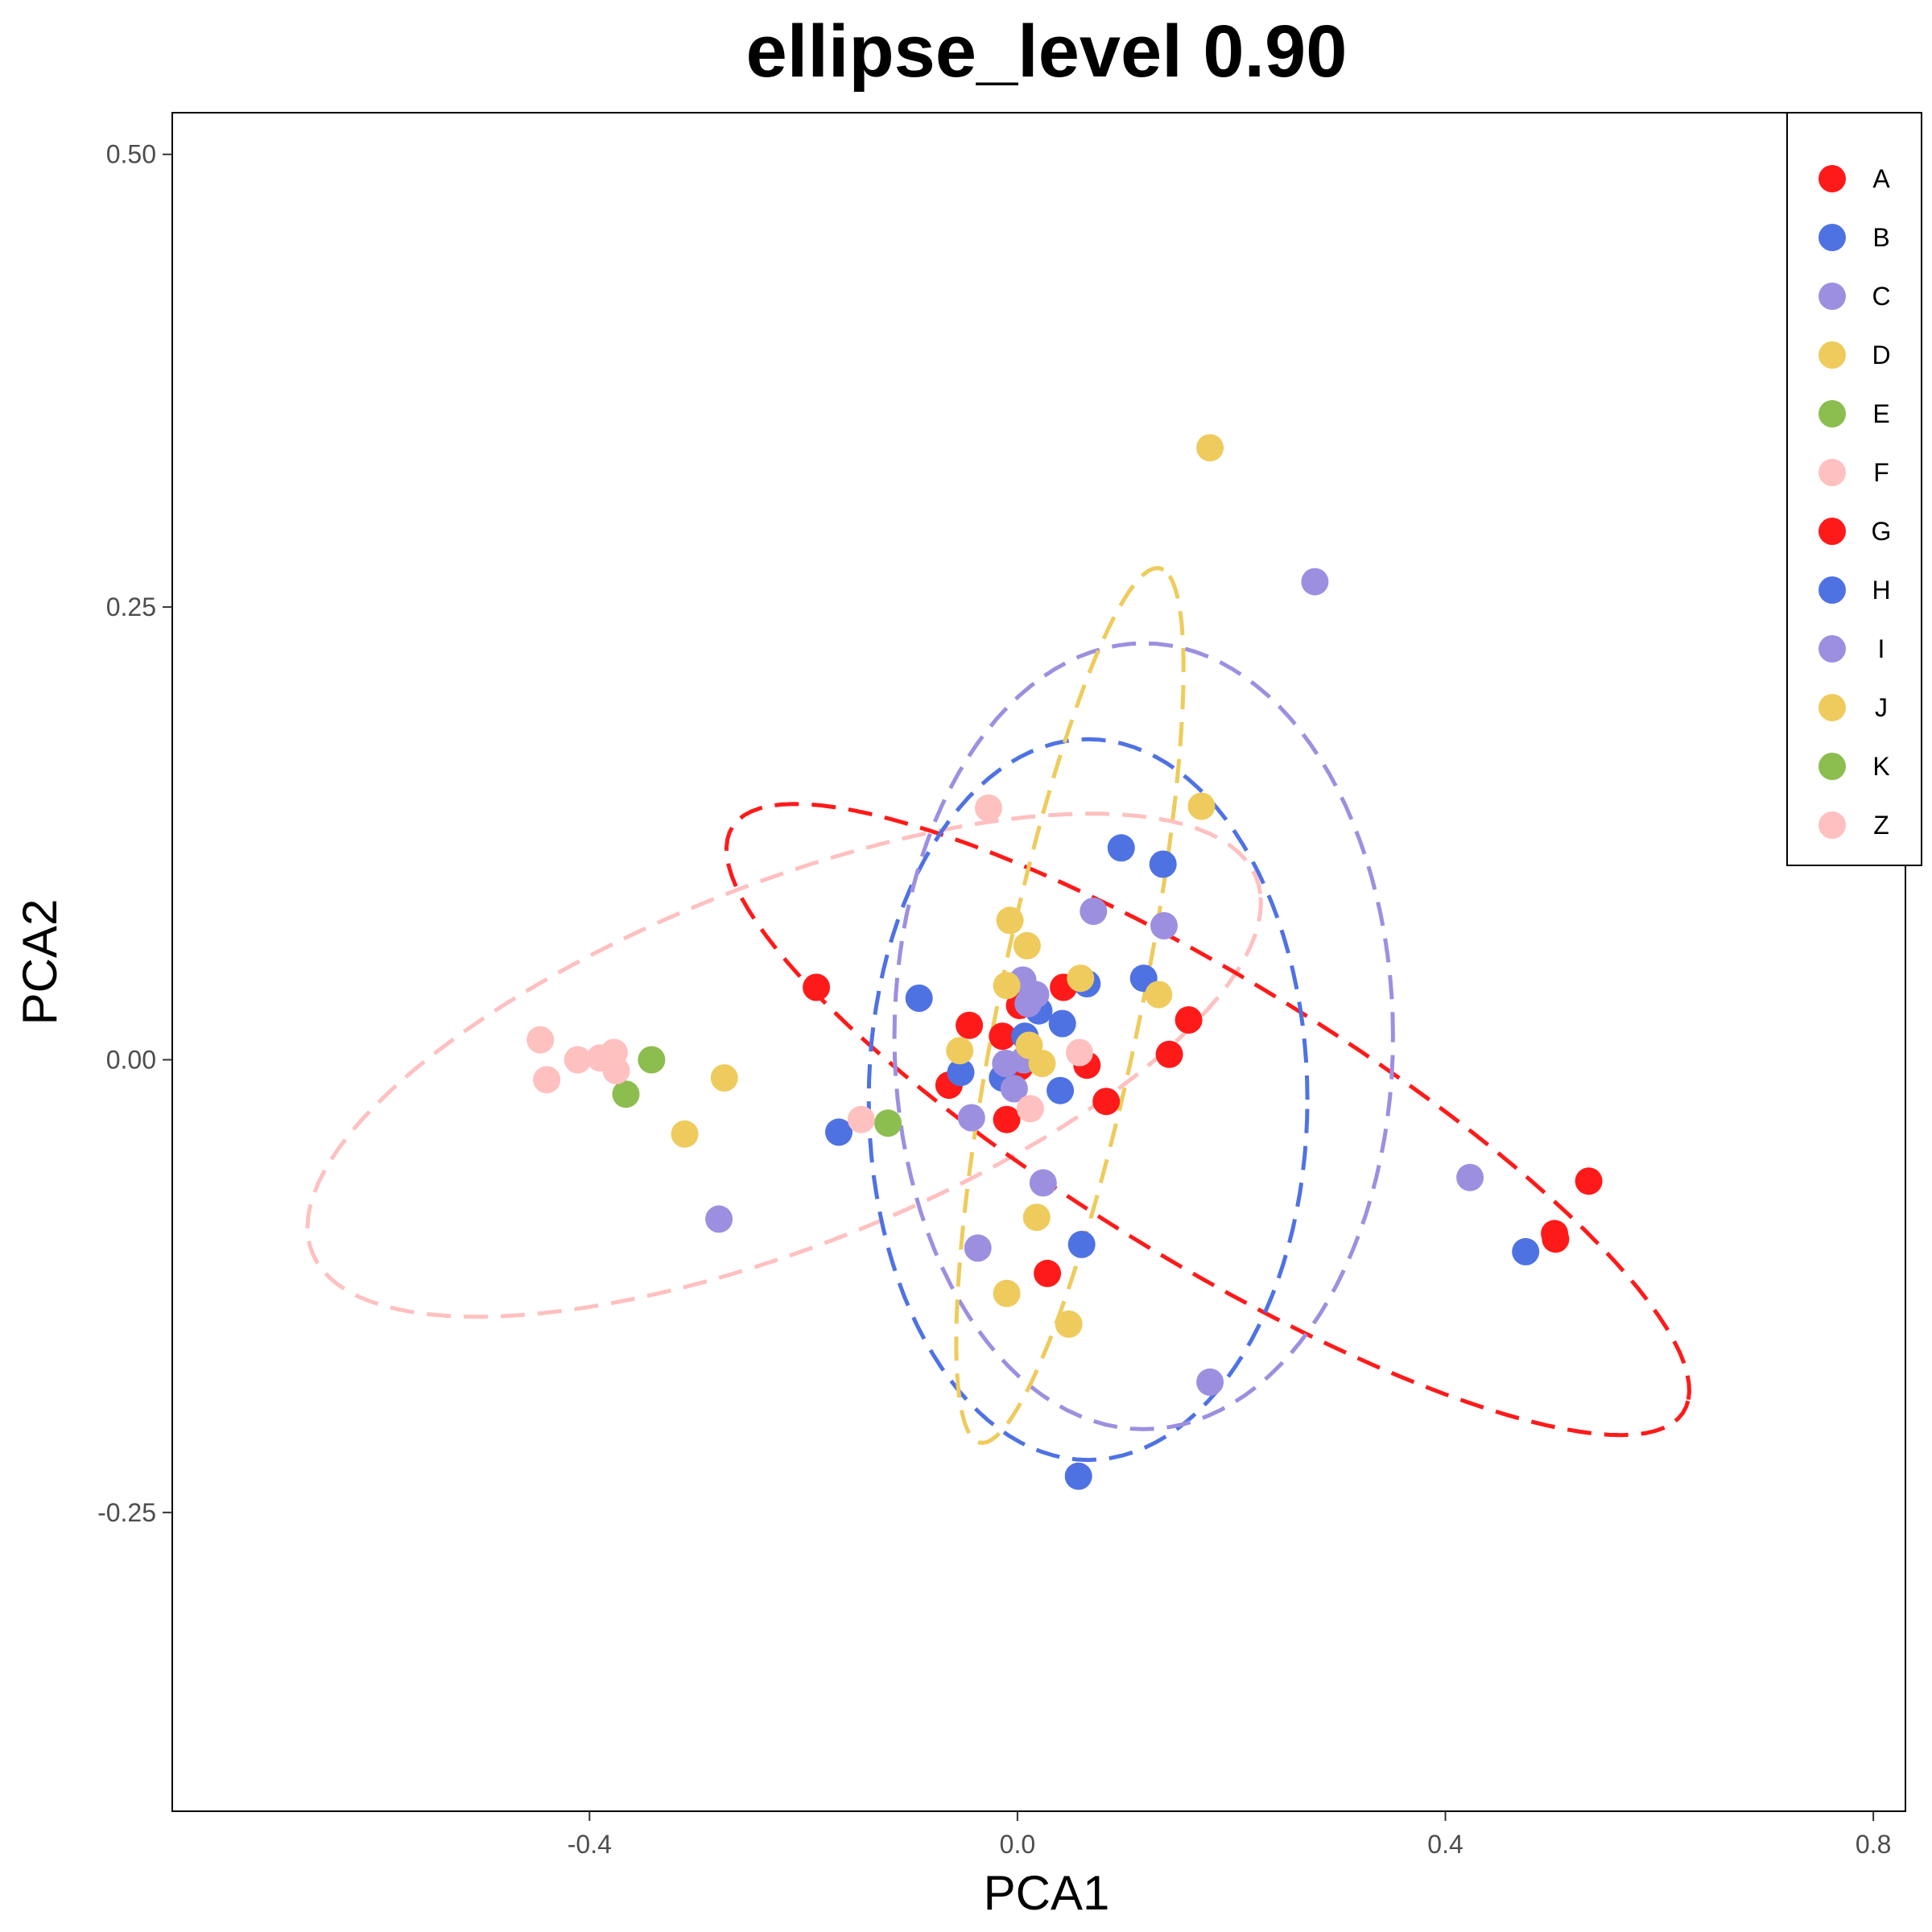 The width and height of the screenshot is (1932, 1932). What do you see at coordinates (1873, 1845) in the screenshot?
I see `x-tick-label: 0.8` at bounding box center [1873, 1845].